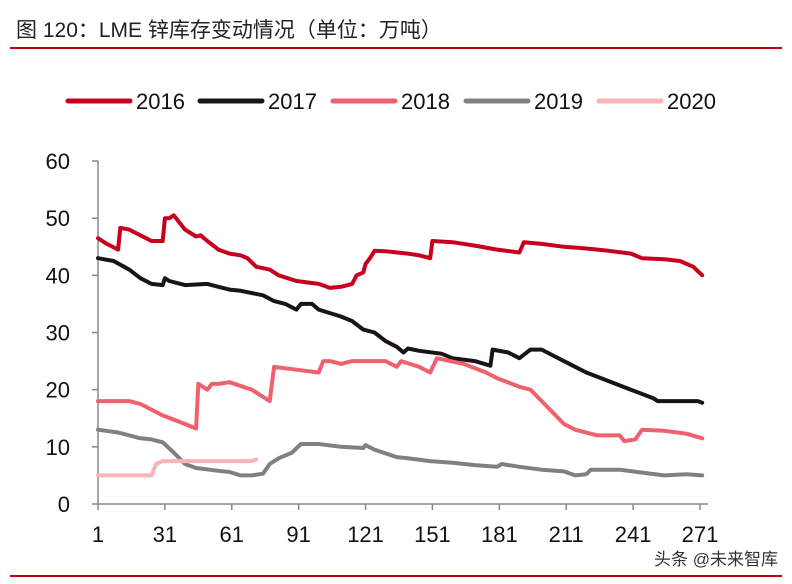 This screenshot has height=584, width=792. Describe the element at coordinates (58, 275) in the screenshot. I see `y-tick-label: 40` at that location.